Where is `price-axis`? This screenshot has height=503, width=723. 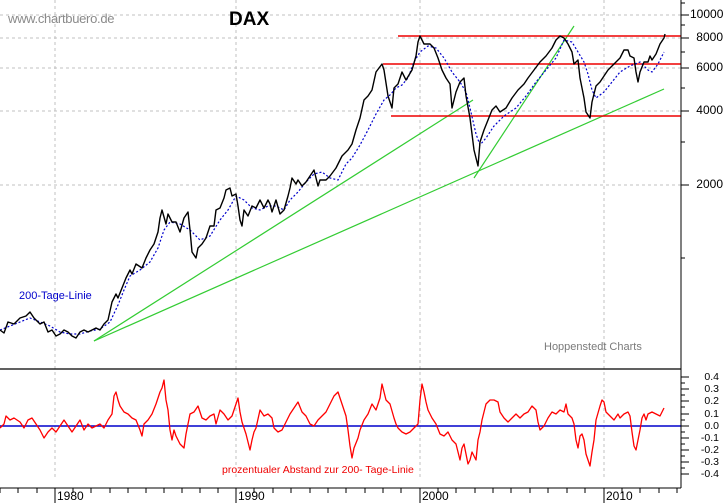 price-axis is located at coordinates (684, 184).